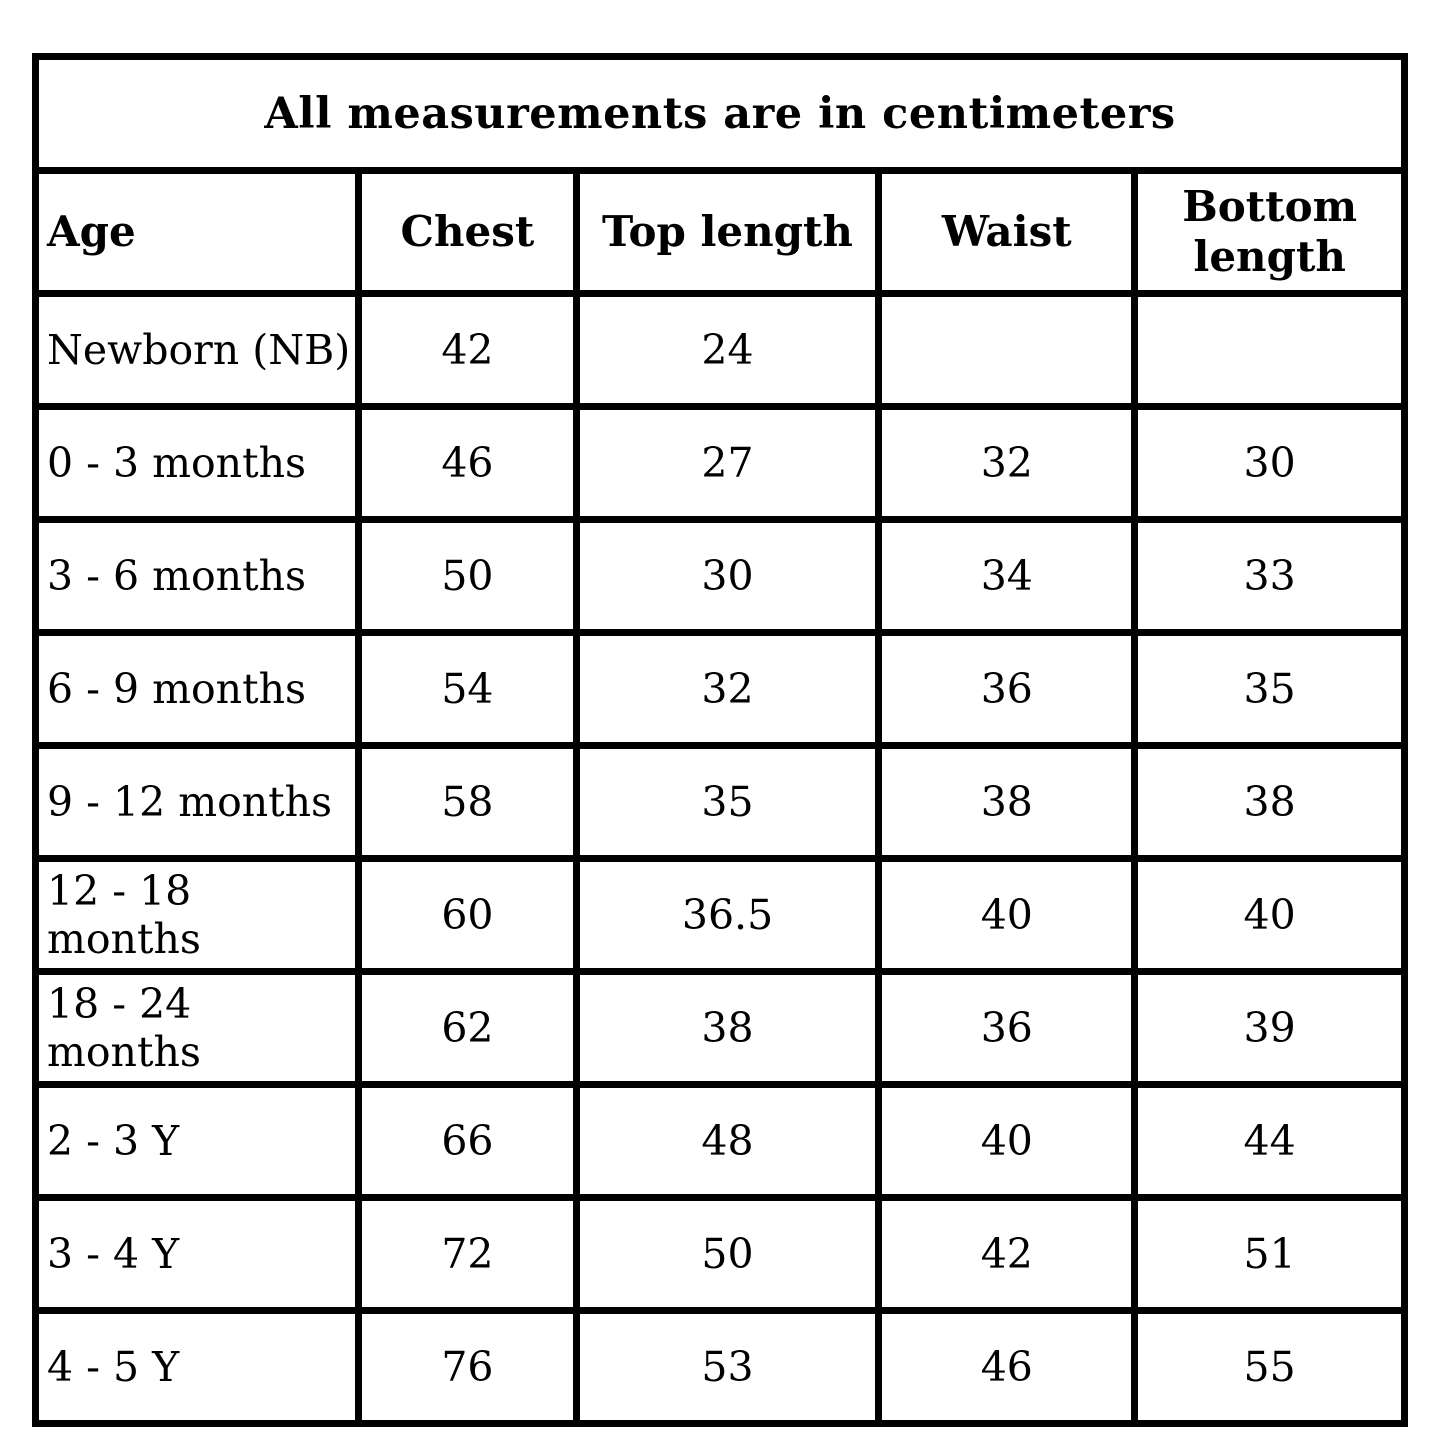 Image resolution: width=1445 pixels, height=1445 pixels. I want to click on top-length-cell: 50, so click(727, 1254).